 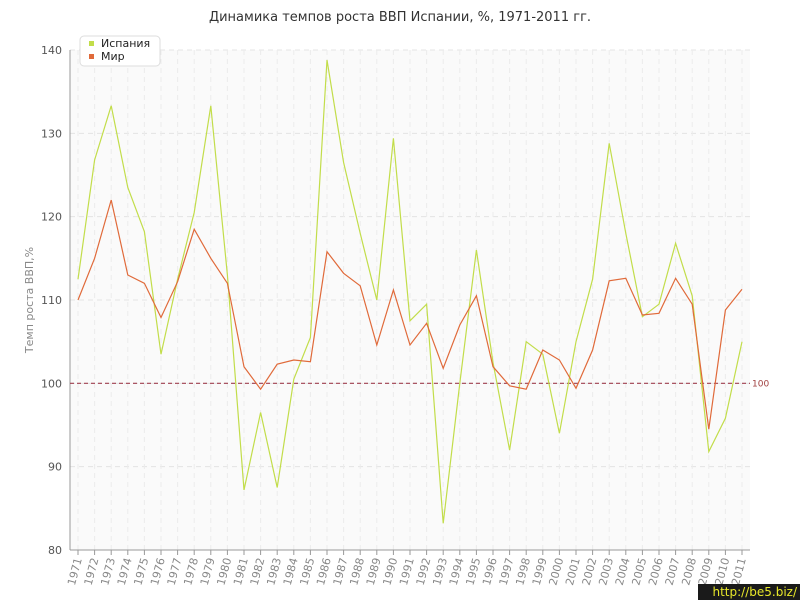 I want to click on y-axis-label: Темп роста ВВП,%, so click(x=29, y=300).